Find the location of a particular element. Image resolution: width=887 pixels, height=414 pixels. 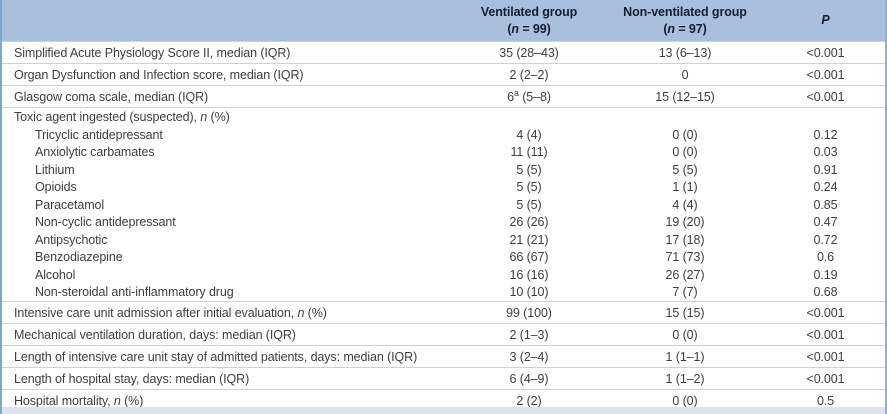

non-ventilated-value: 17 (18) is located at coordinates (685, 239).